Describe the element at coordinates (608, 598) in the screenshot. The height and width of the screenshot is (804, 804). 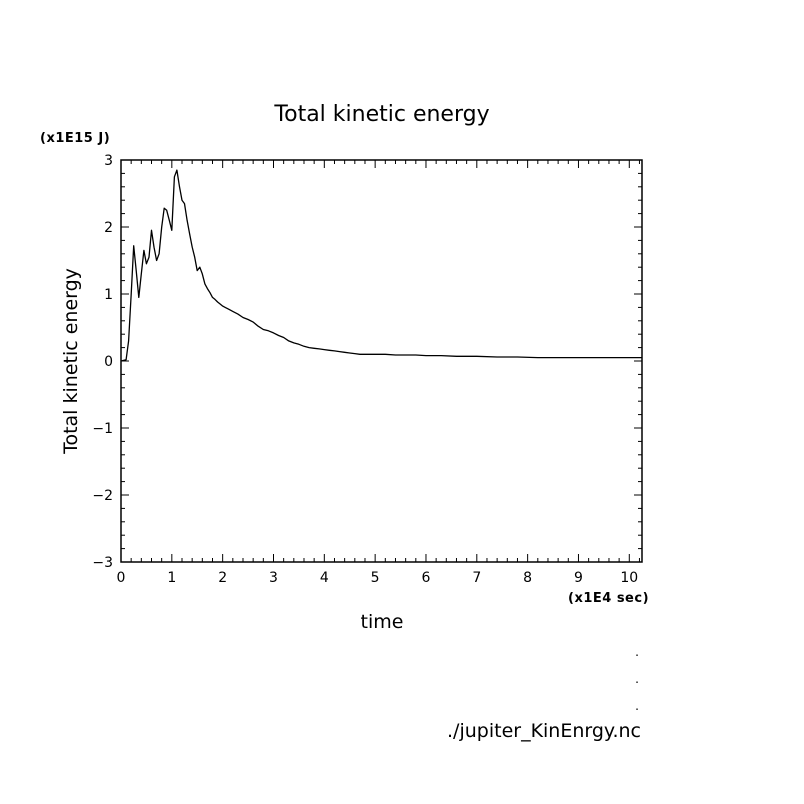
I see `x-scale-note: (x1E4 sec)` at that location.